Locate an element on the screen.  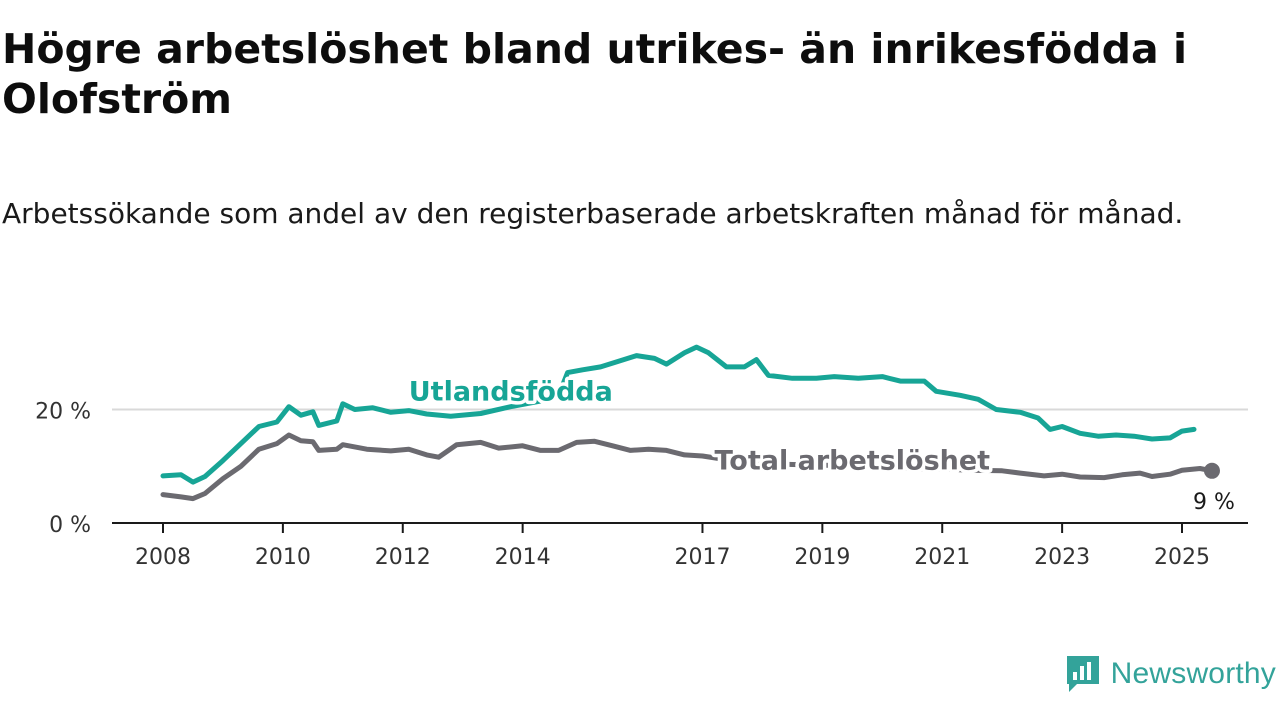
x-tick-label: 2021 is located at coordinates (942, 557).